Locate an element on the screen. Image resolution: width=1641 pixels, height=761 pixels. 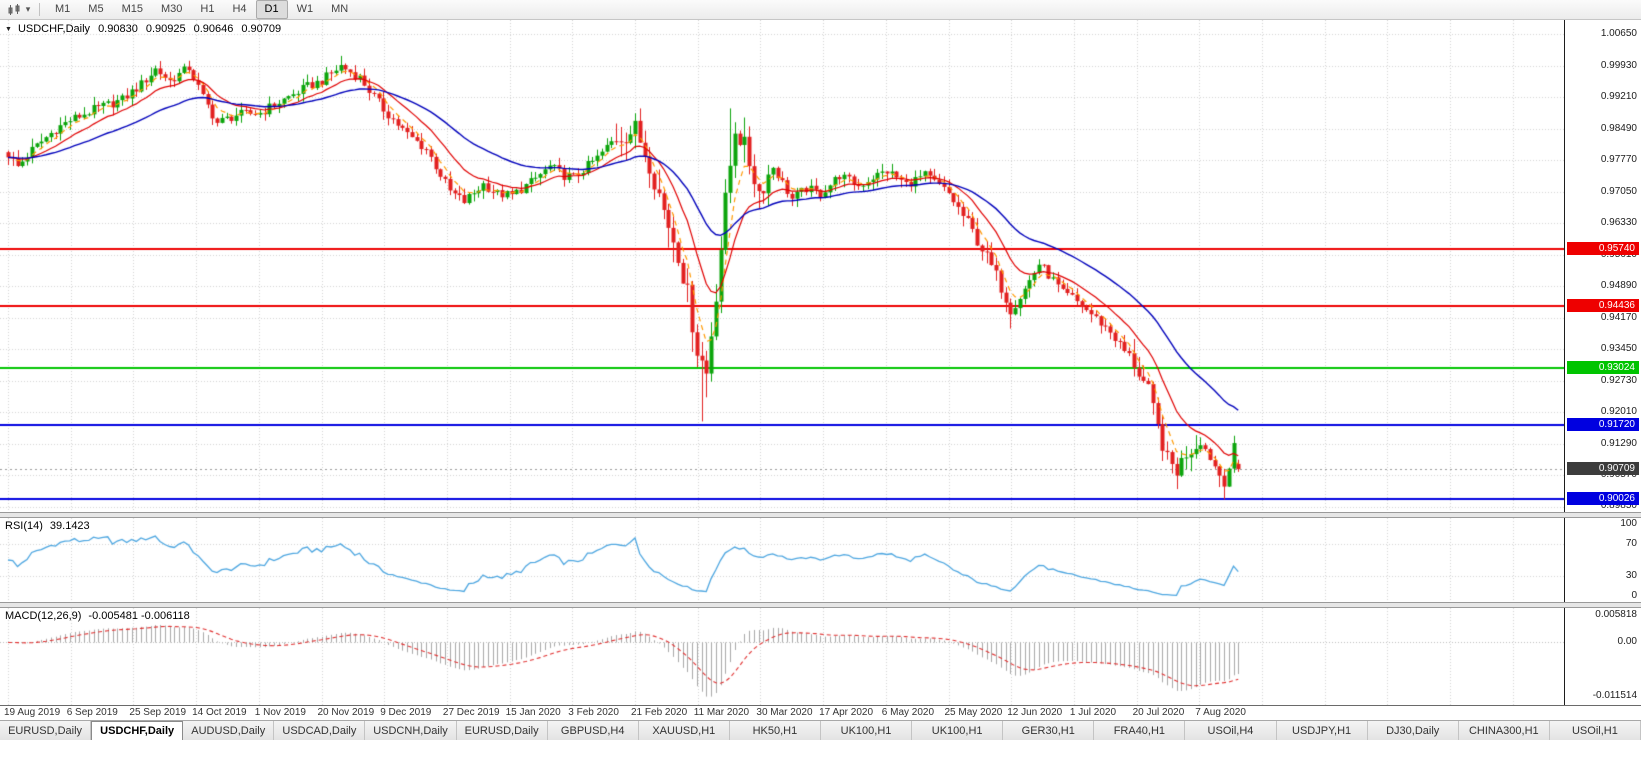
current-price-label: 0.90709 is located at coordinates (1603, 469).